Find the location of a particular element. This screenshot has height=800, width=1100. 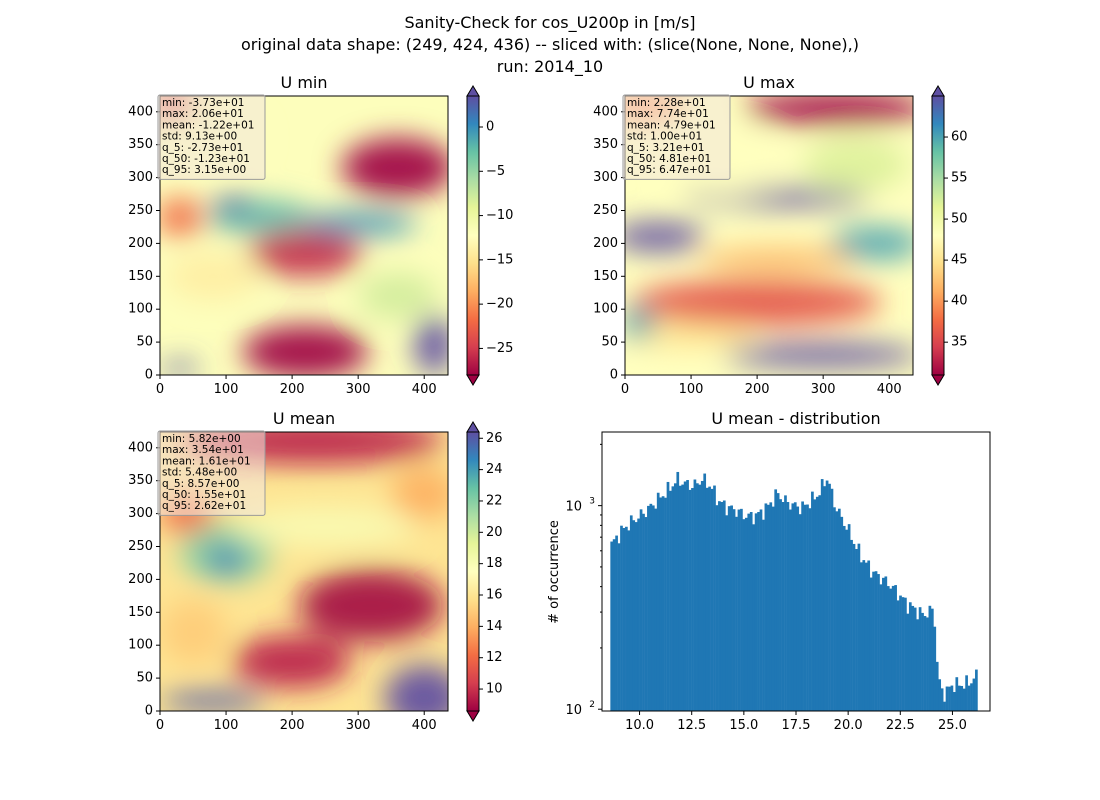

colorbar-tick-label: 22 is located at coordinates (494, 500).